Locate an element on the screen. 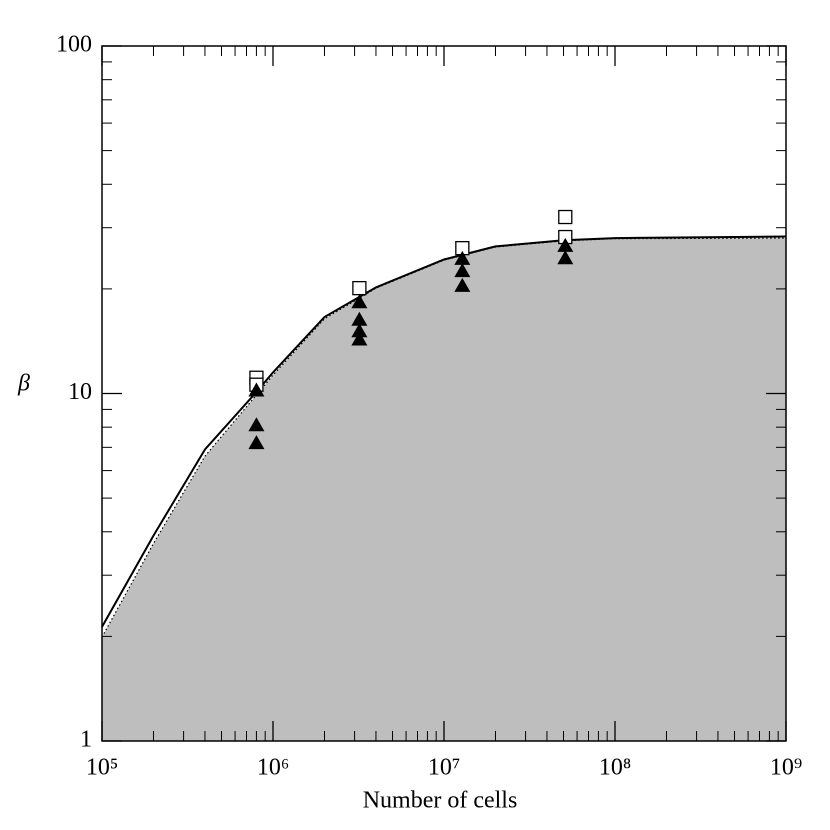 The image size is (830, 830). x-tick-label: 10⁶ is located at coordinates (273, 768).